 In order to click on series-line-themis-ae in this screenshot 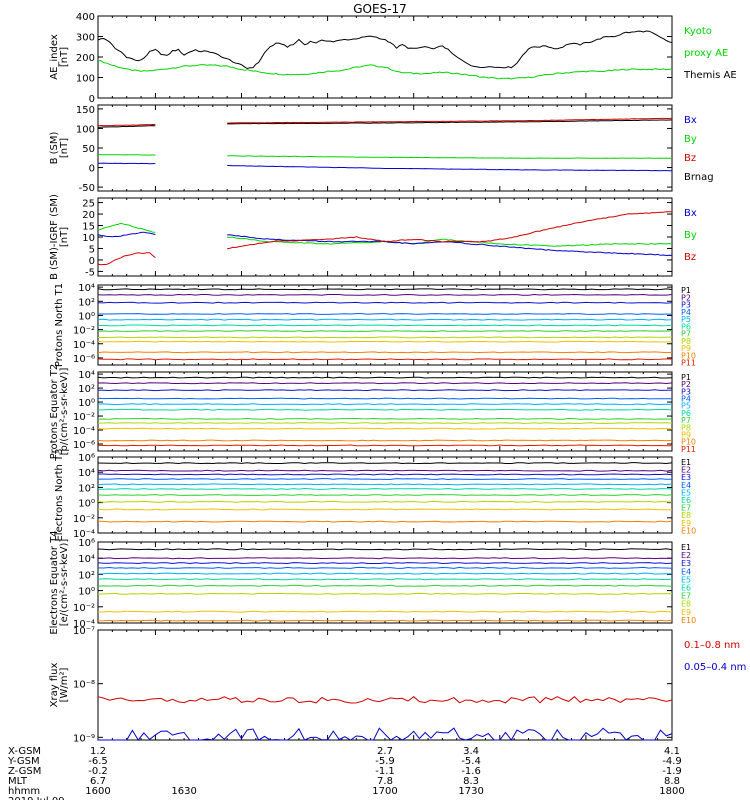, I will do `click(385, 50)`.